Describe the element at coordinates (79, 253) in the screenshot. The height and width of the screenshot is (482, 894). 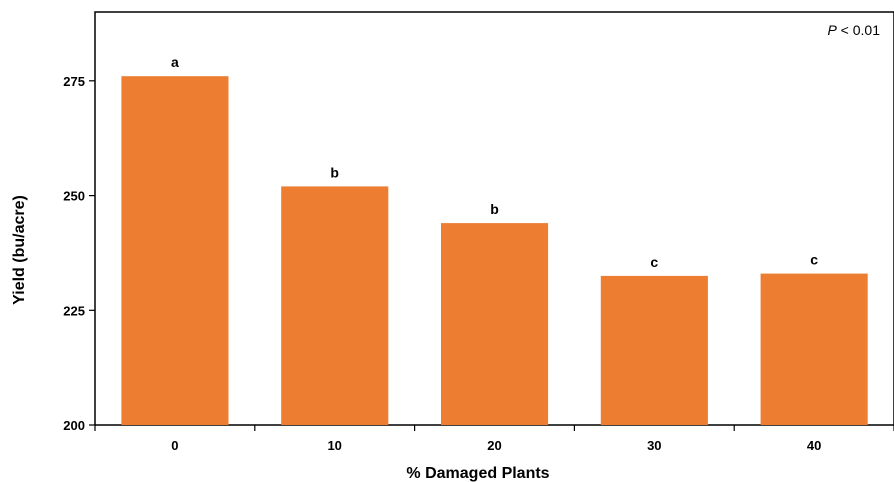
I see `y-axis-ticks: 200 225 250 275` at that location.